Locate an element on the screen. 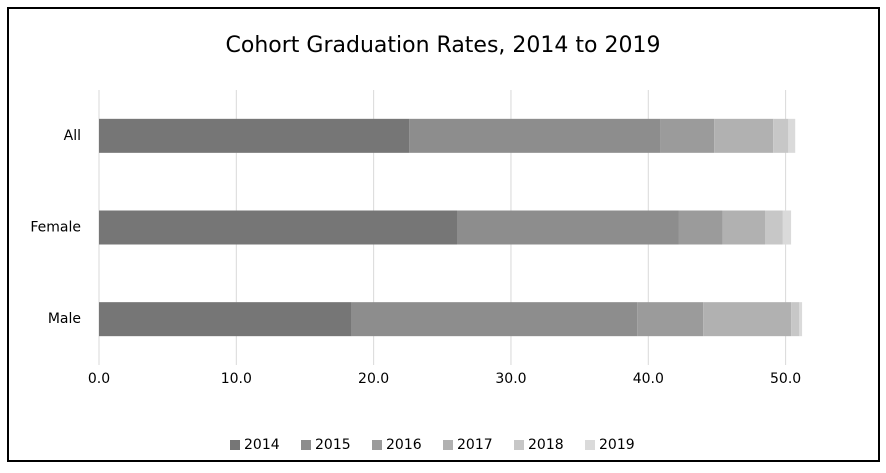 The width and height of the screenshot is (886, 473). legend-label: 2018 is located at coordinates (546, 445).